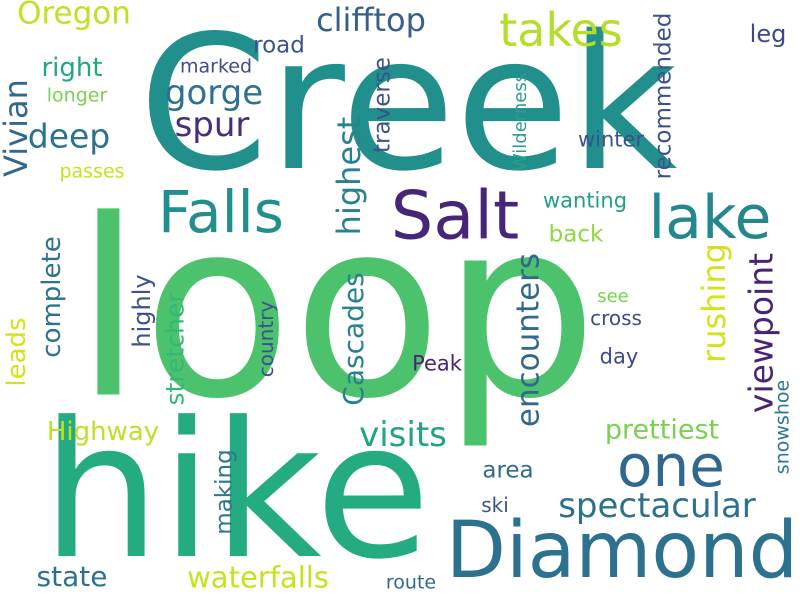 The width and height of the screenshot is (800, 600). I want to click on word-falls: Falls, so click(221, 212).